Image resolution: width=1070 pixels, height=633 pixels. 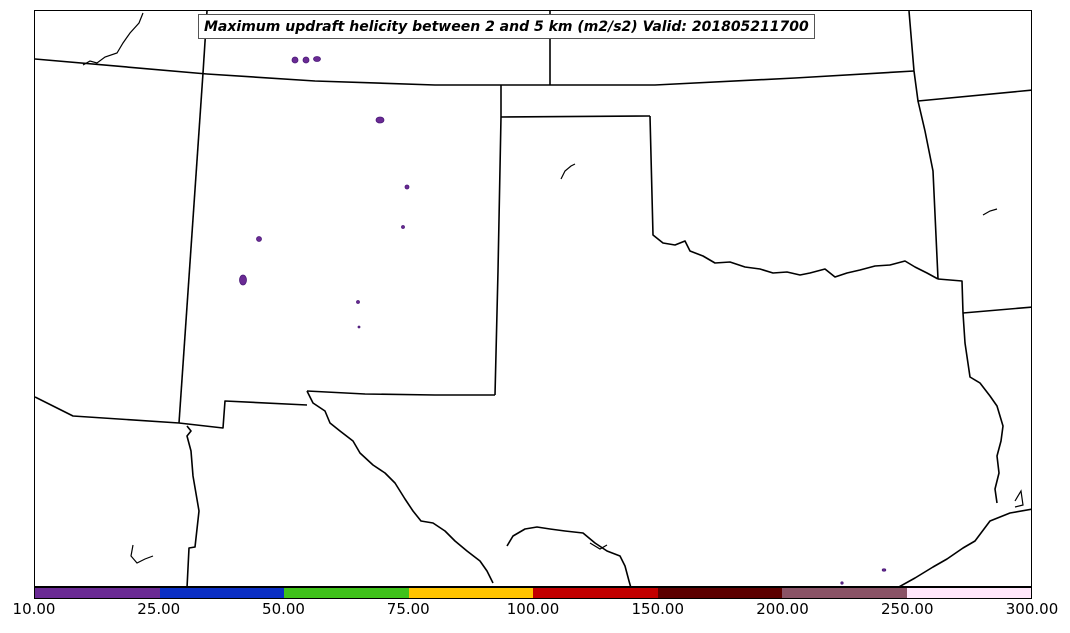 What do you see at coordinates (964, 547) in the screenshot?
I see `gulf-coastline` at bounding box center [964, 547].